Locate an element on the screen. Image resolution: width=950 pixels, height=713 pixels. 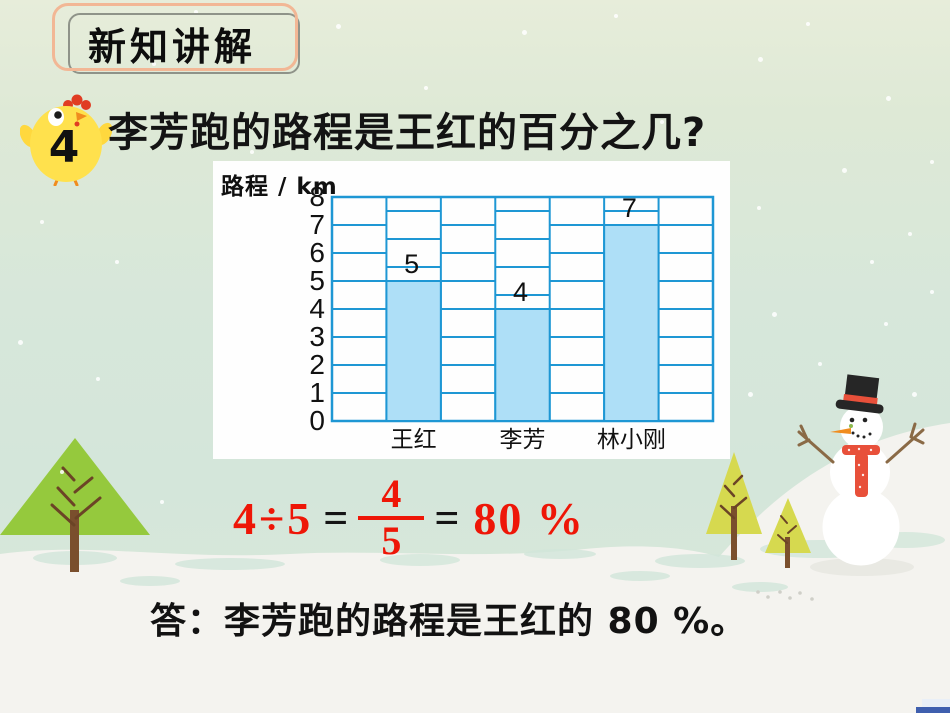
bar-value-label: 4 is located at coordinates (520, 292).